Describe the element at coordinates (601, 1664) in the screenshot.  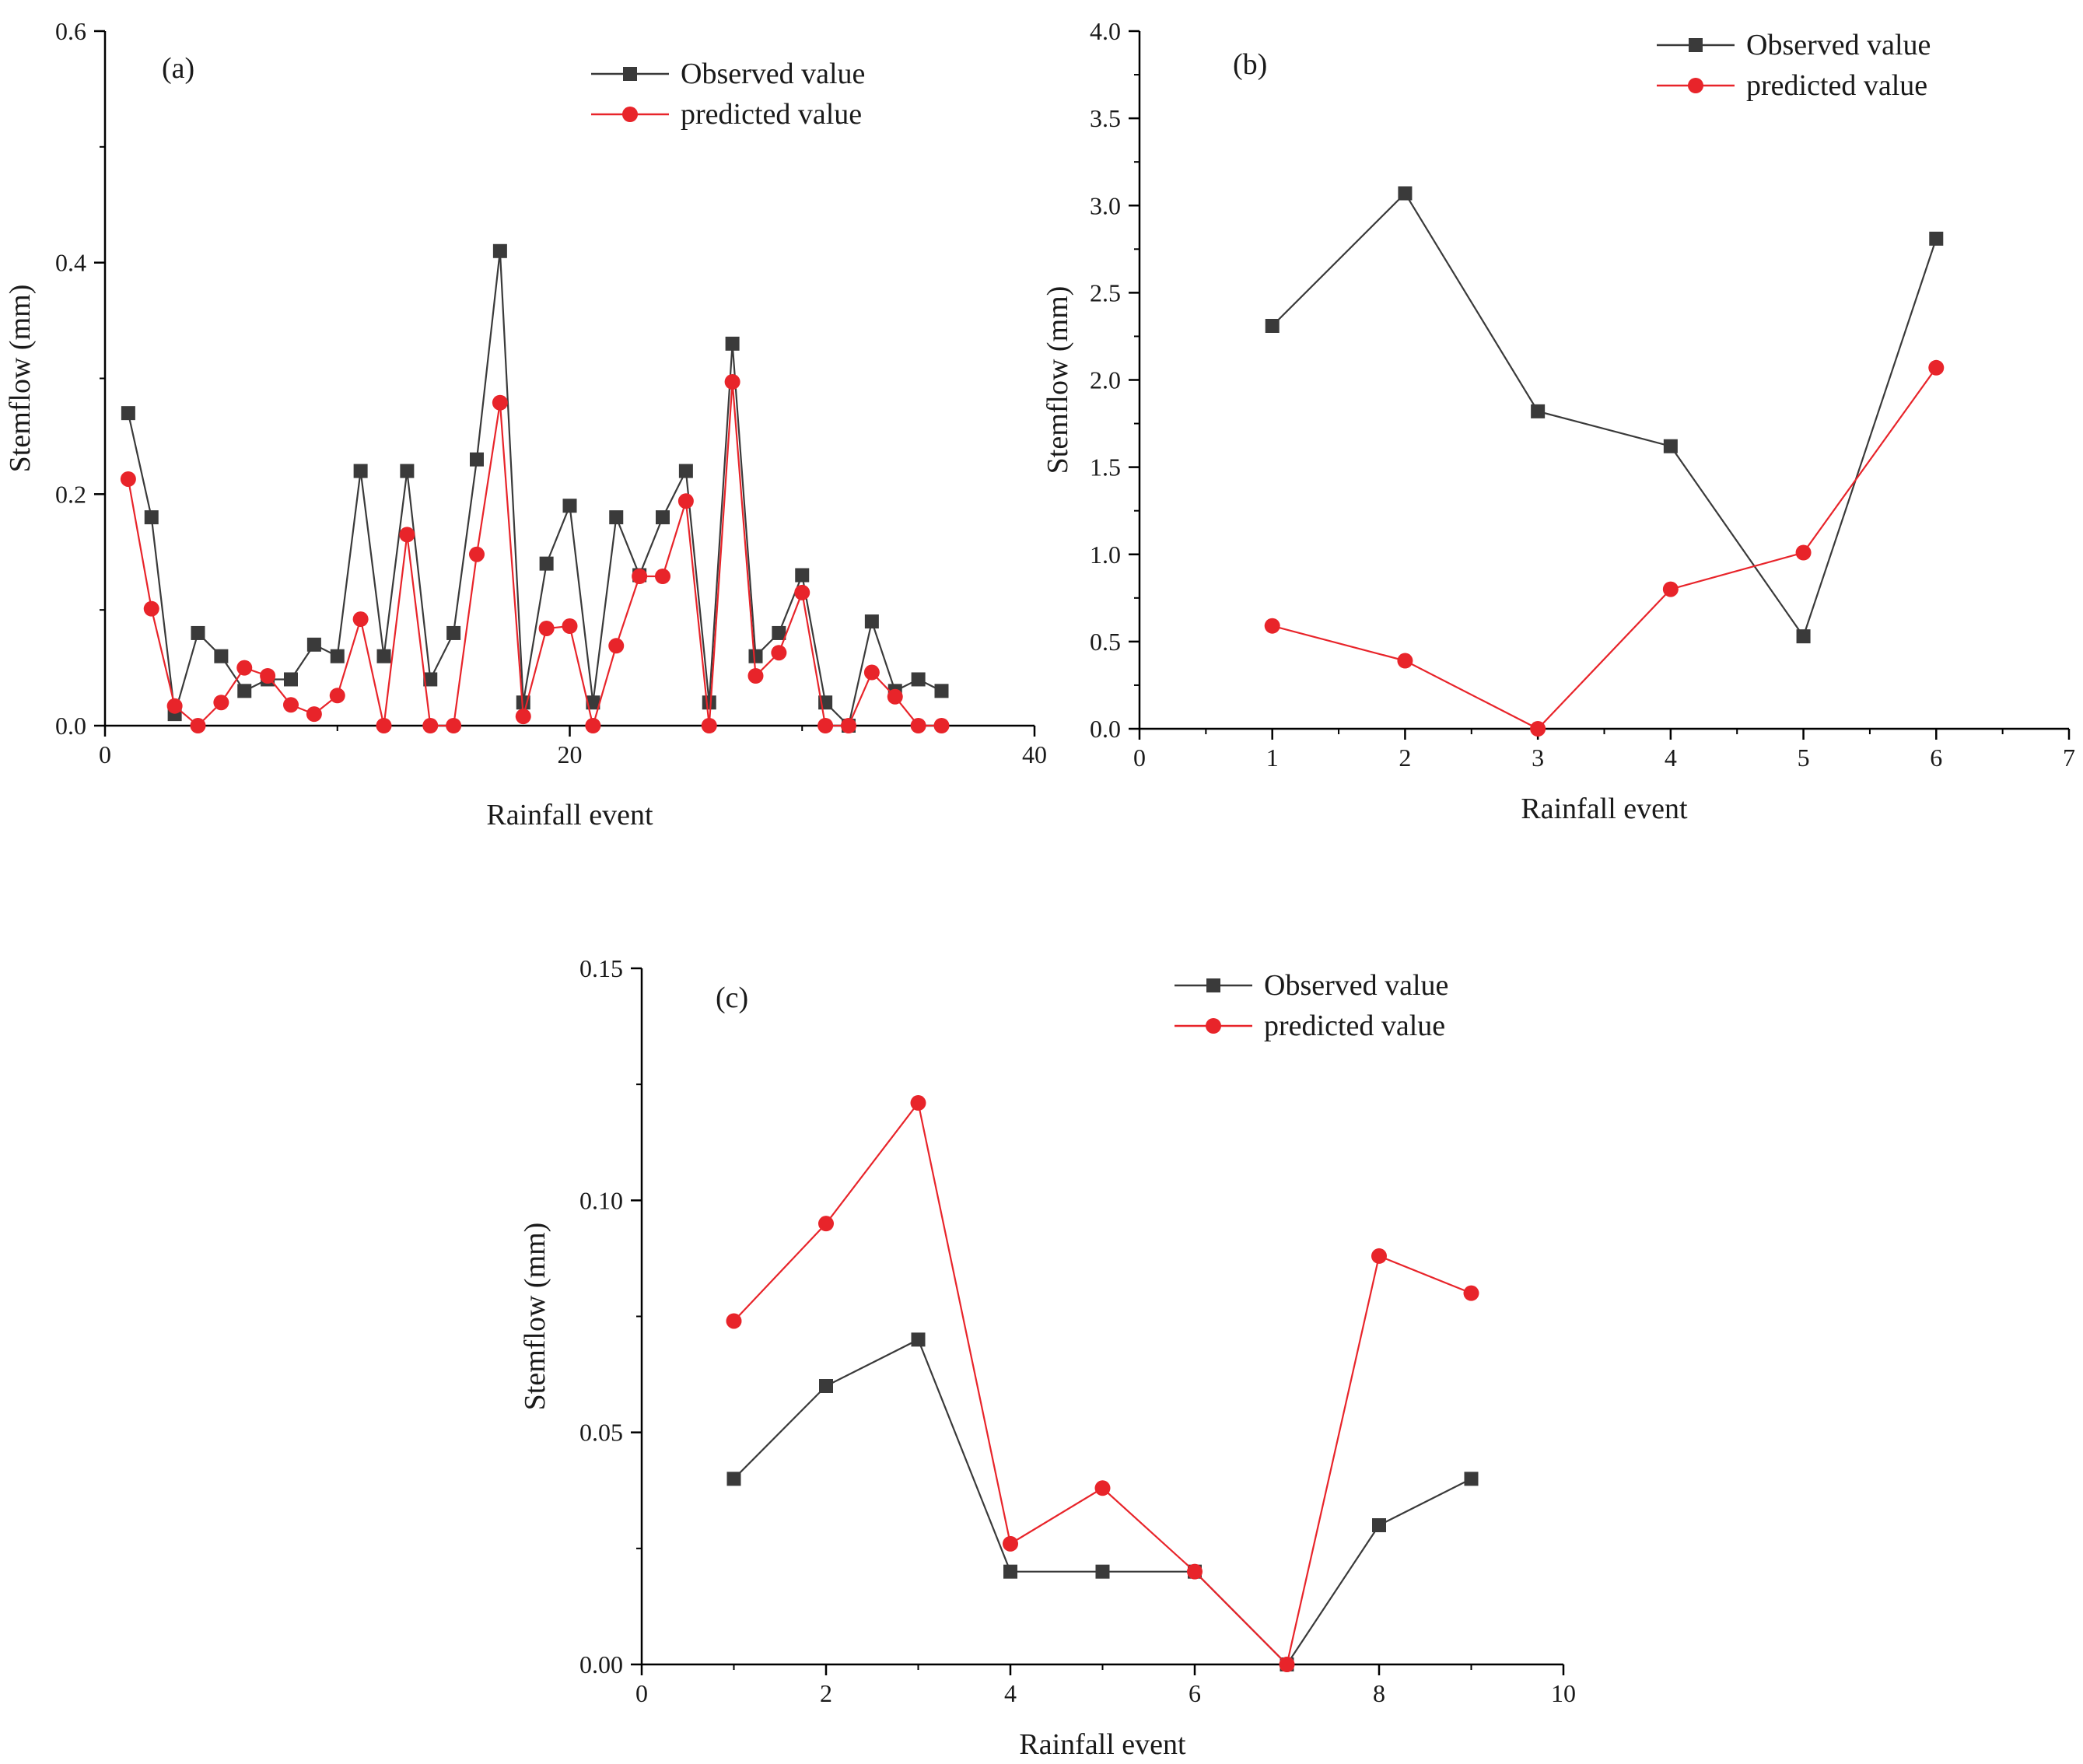
I see `y-tick-label: 0.00` at that location.